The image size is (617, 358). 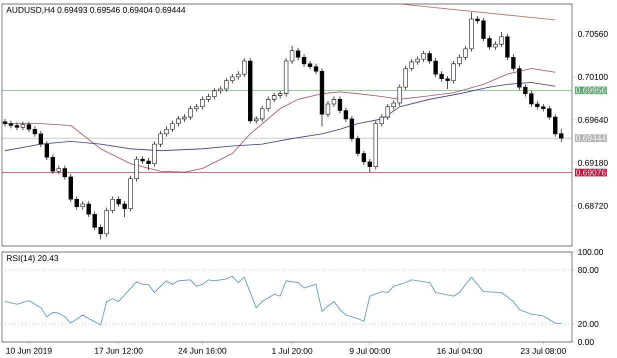 I want to click on y-tick-label: 100.00, so click(x=591, y=252).